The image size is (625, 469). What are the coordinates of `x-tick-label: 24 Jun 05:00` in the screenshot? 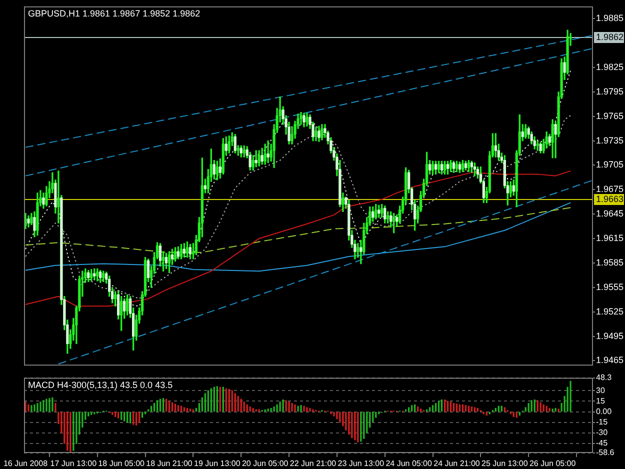 It's located at (409, 463).